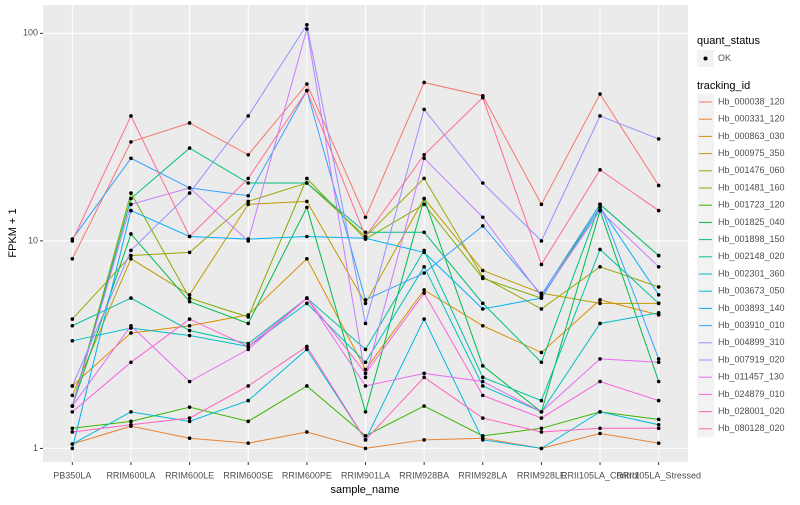 The image size is (800, 505). What do you see at coordinates (751, 273) in the screenshot?
I see `legend-label: Hb_002301_360` at bounding box center [751, 273].